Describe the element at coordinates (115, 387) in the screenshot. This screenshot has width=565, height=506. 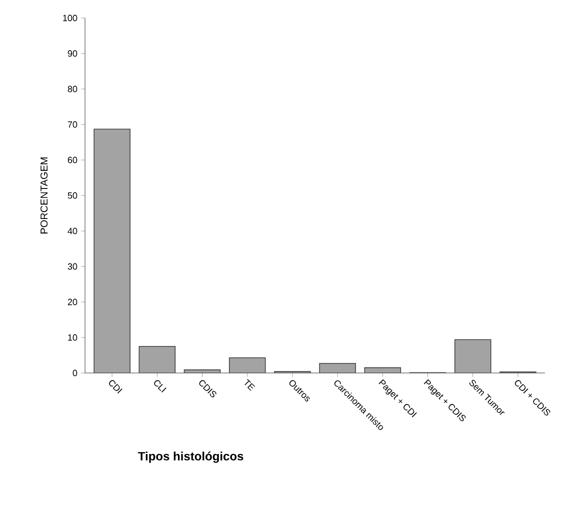
I see `x-tick-label: CDI` at that location.